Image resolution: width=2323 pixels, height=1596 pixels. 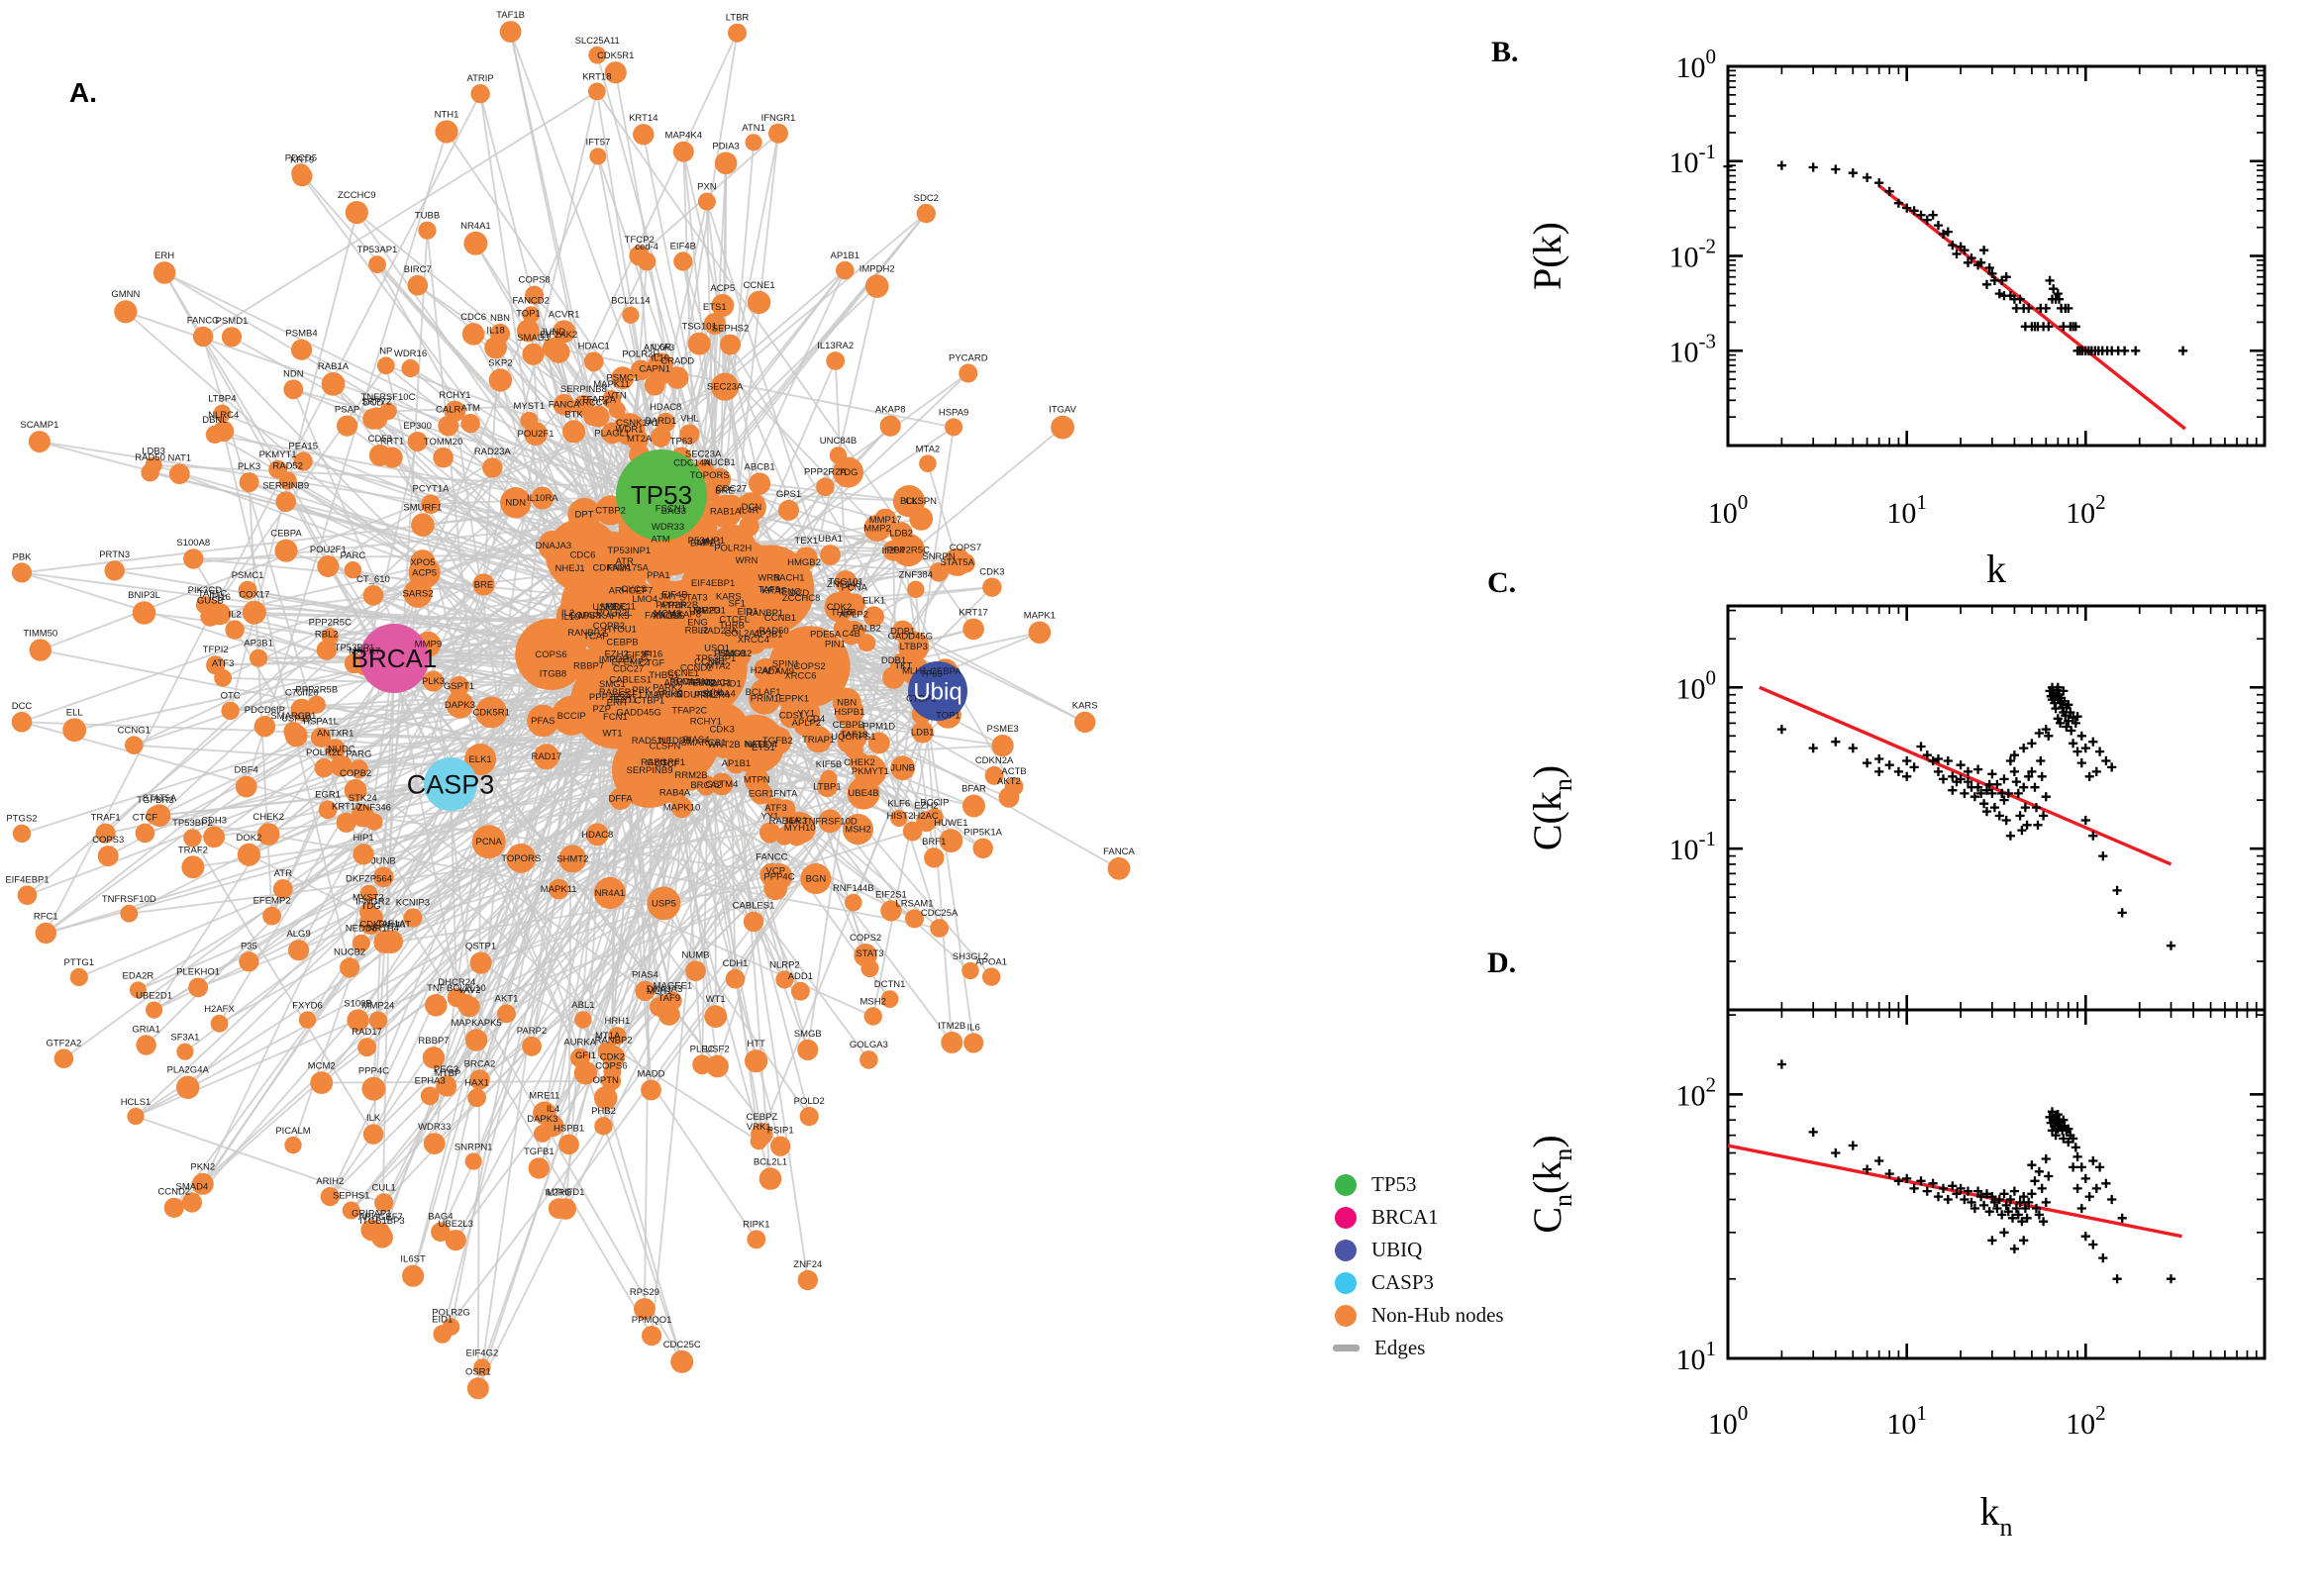 What do you see at coordinates (677, 360) in the screenshot?
I see `gene-label: CRADD` at bounding box center [677, 360].